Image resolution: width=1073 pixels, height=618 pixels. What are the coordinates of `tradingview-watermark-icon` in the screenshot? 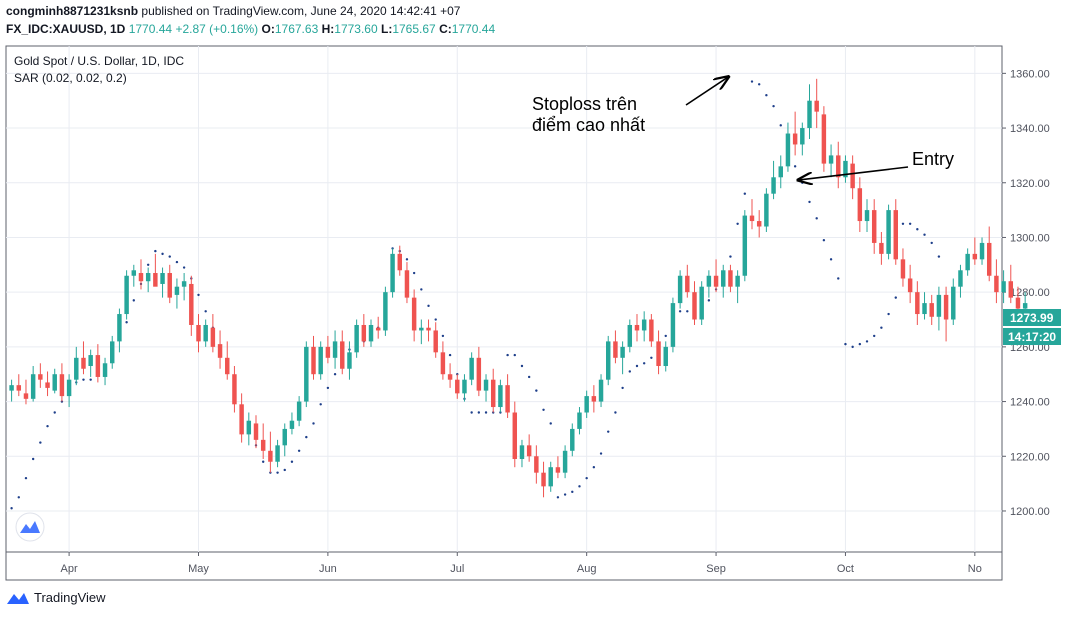 It's located at (30, 527).